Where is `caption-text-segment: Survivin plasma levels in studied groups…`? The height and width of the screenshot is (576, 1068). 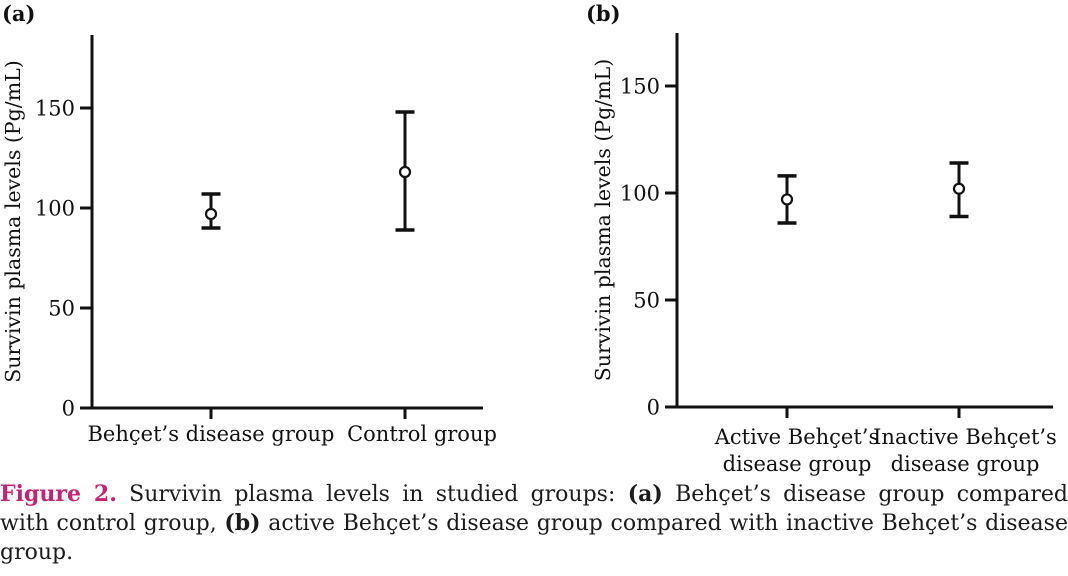 caption-text-segment: Survivin plasma levels in studied groups… is located at coordinates (372, 494).